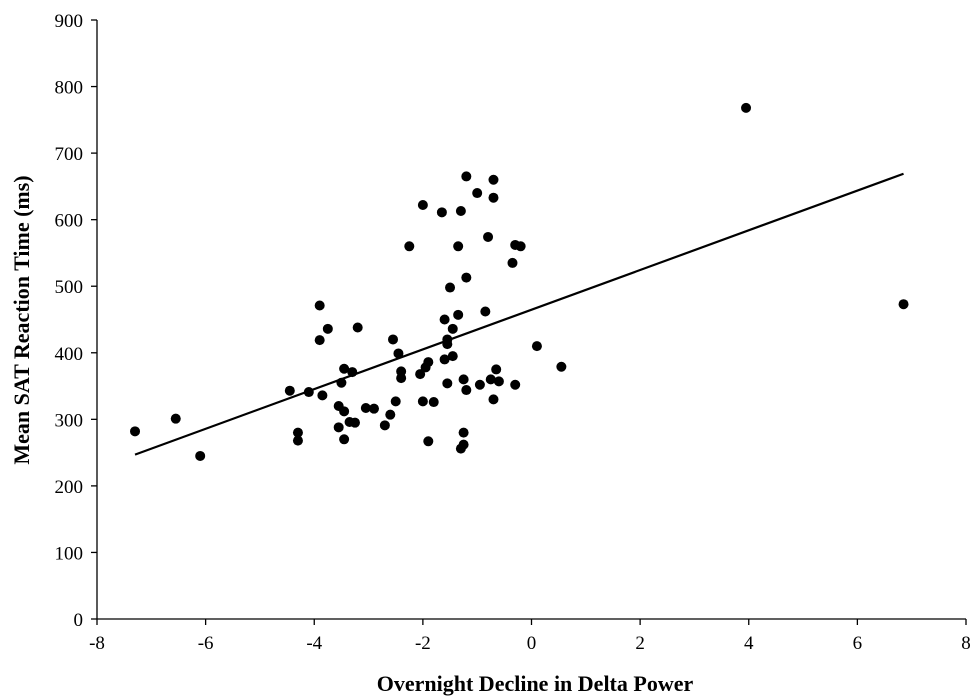  I want to click on x-axis-title: Overnight Decline in Delta Power, so click(535, 683).